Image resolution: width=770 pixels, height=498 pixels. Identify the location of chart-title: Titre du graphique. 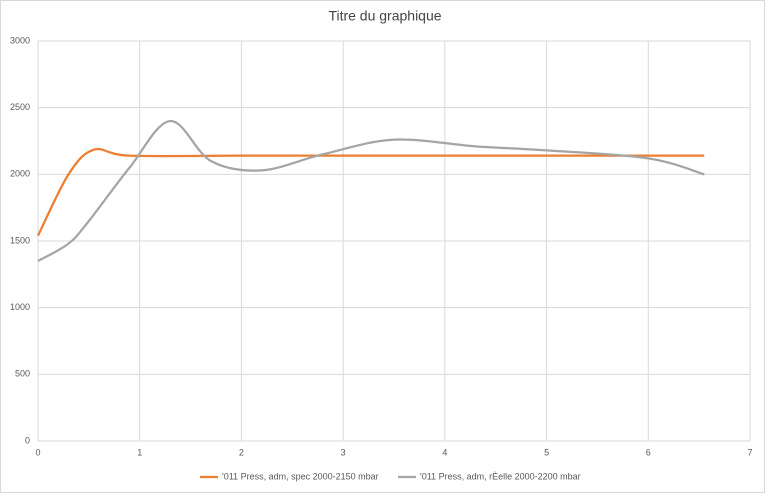
(384, 16).